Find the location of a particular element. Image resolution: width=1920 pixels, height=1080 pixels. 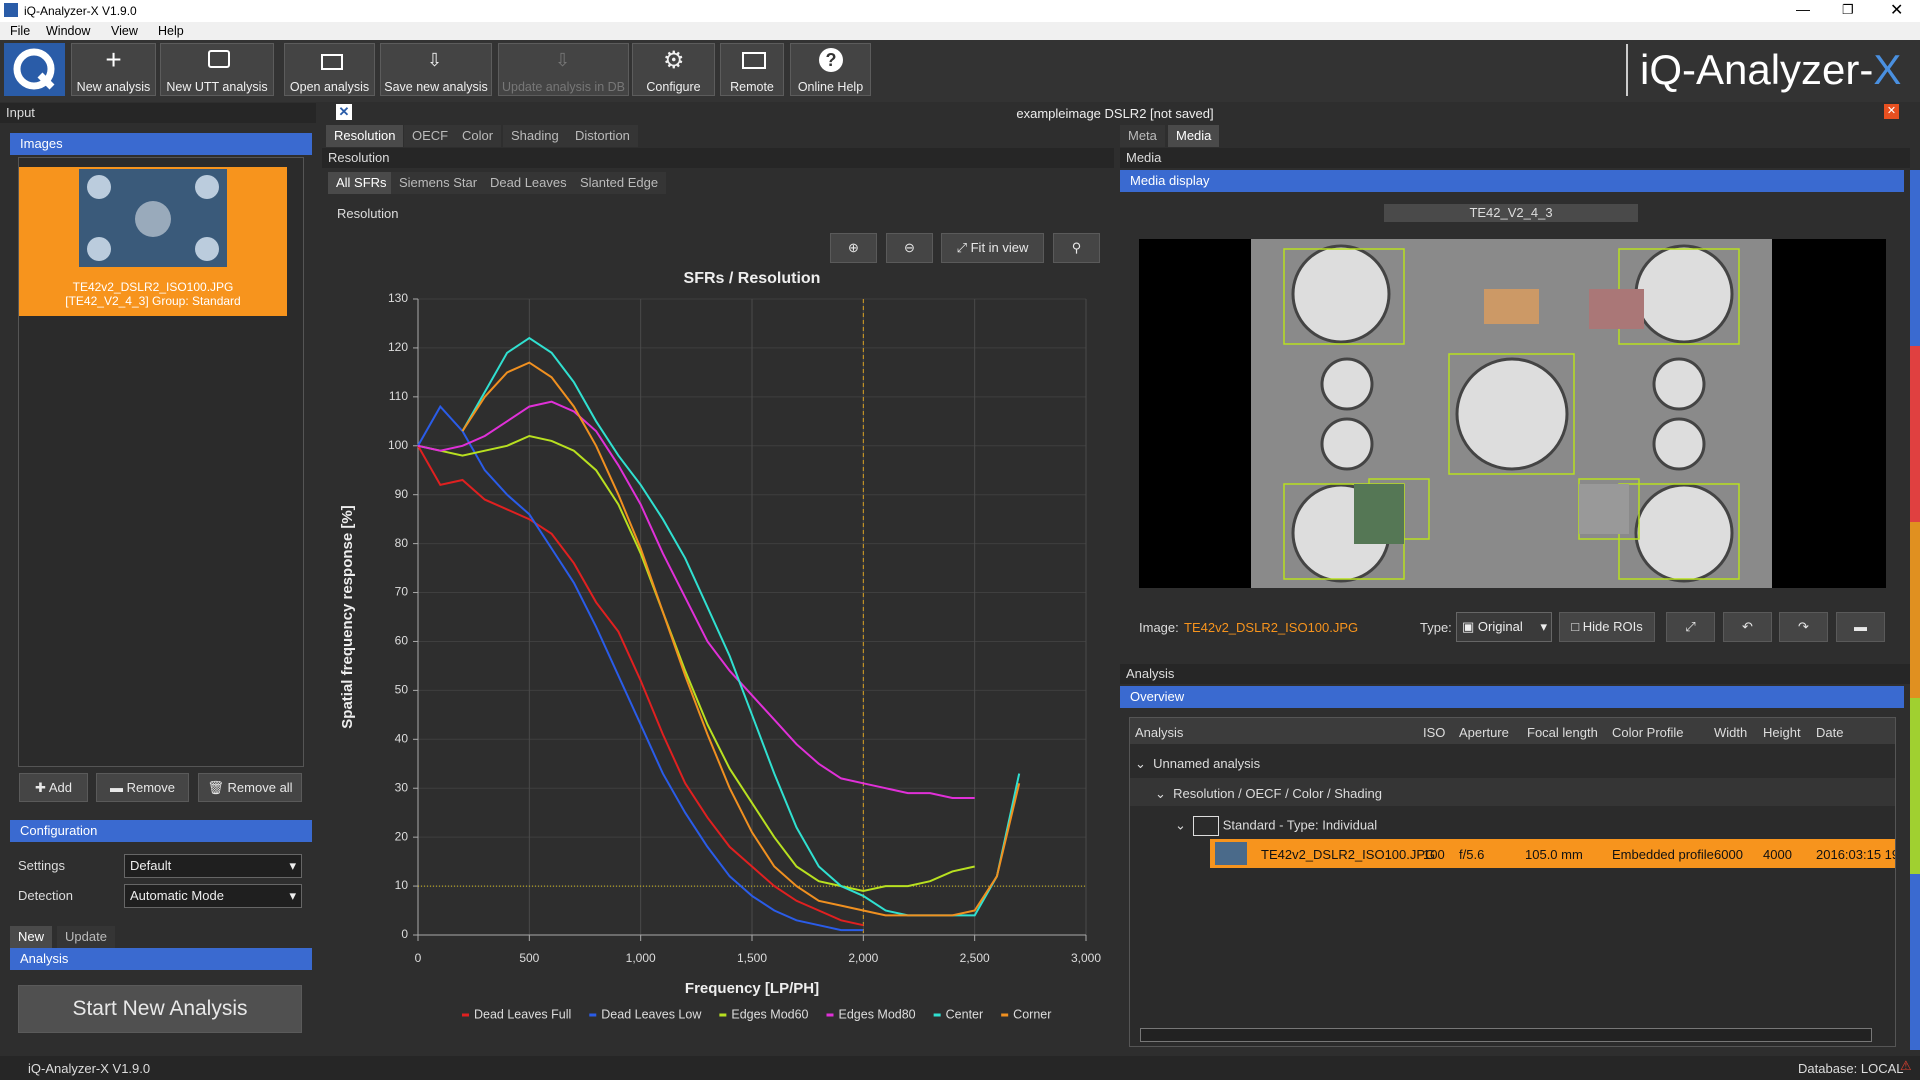

zoom-out: ⊖ is located at coordinates (909, 248).